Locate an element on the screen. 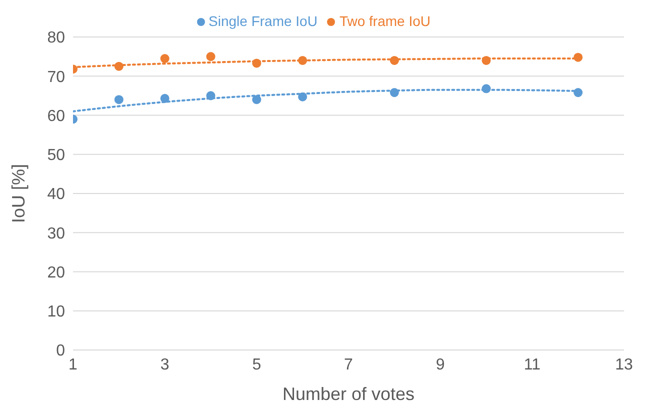 The width and height of the screenshot is (652, 418). y-tick-label: 40 is located at coordinates (56, 195).